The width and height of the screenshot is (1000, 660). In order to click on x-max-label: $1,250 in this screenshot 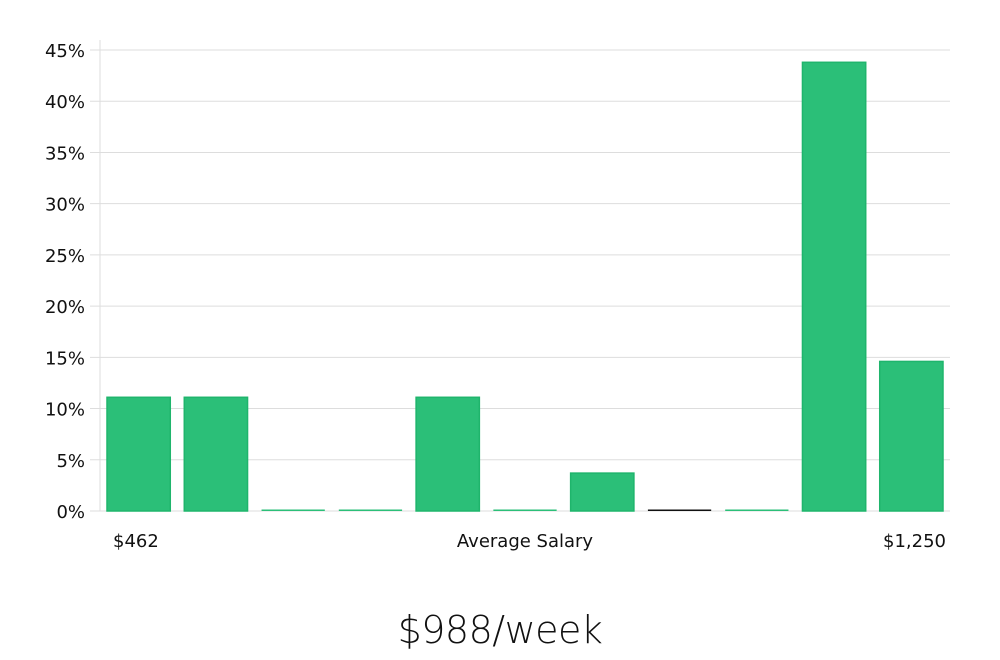, I will do `click(914, 541)`.